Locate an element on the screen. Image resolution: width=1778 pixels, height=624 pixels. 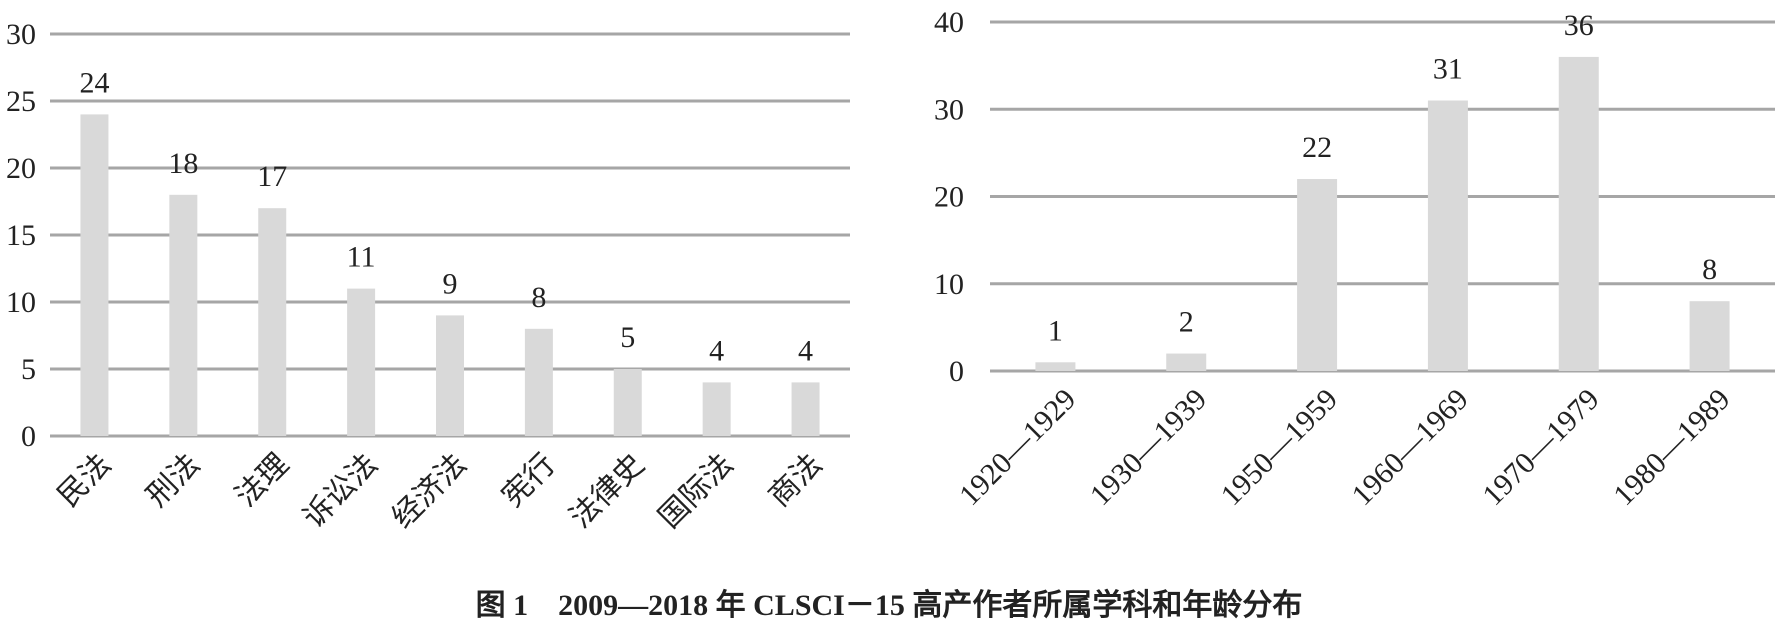
data-label: 22 is located at coordinates (1317, 147).